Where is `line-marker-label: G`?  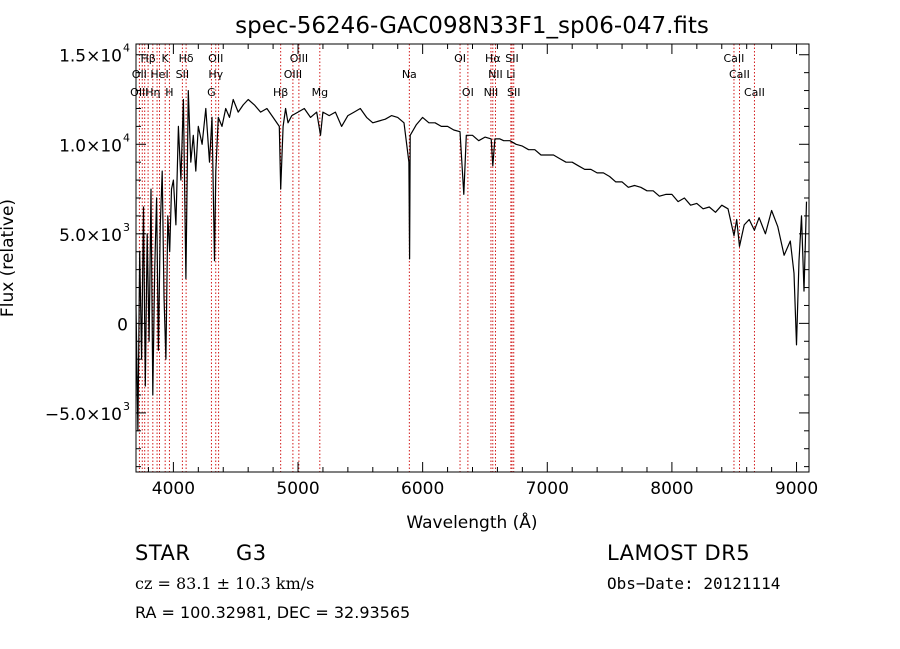
line-marker-label: G is located at coordinates (211, 92).